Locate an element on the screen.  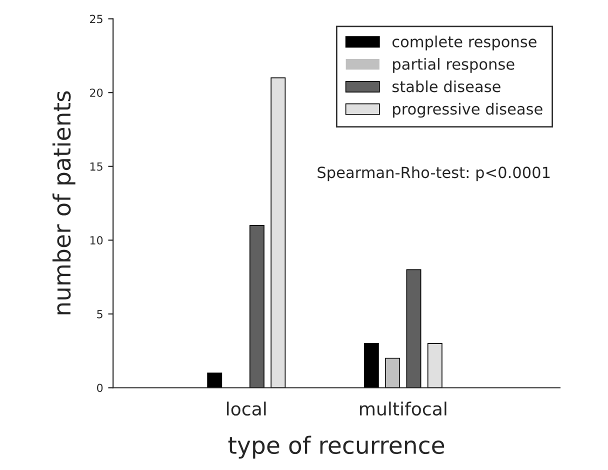
x-axis-title: type of recurrence is located at coordinates (336, 447).